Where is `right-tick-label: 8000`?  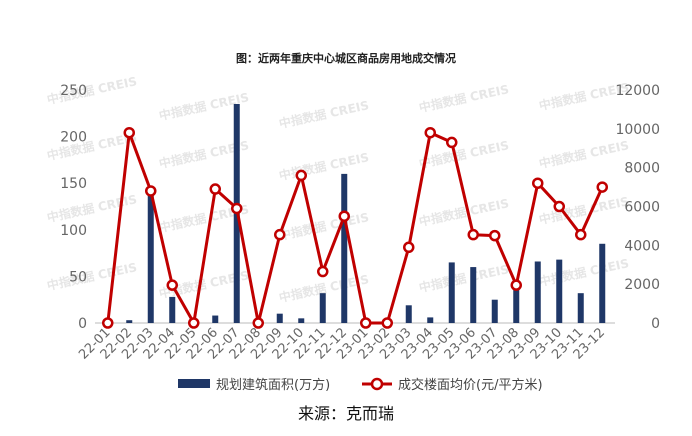 right-tick-label: 8000 is located at coordinates (642, 169).